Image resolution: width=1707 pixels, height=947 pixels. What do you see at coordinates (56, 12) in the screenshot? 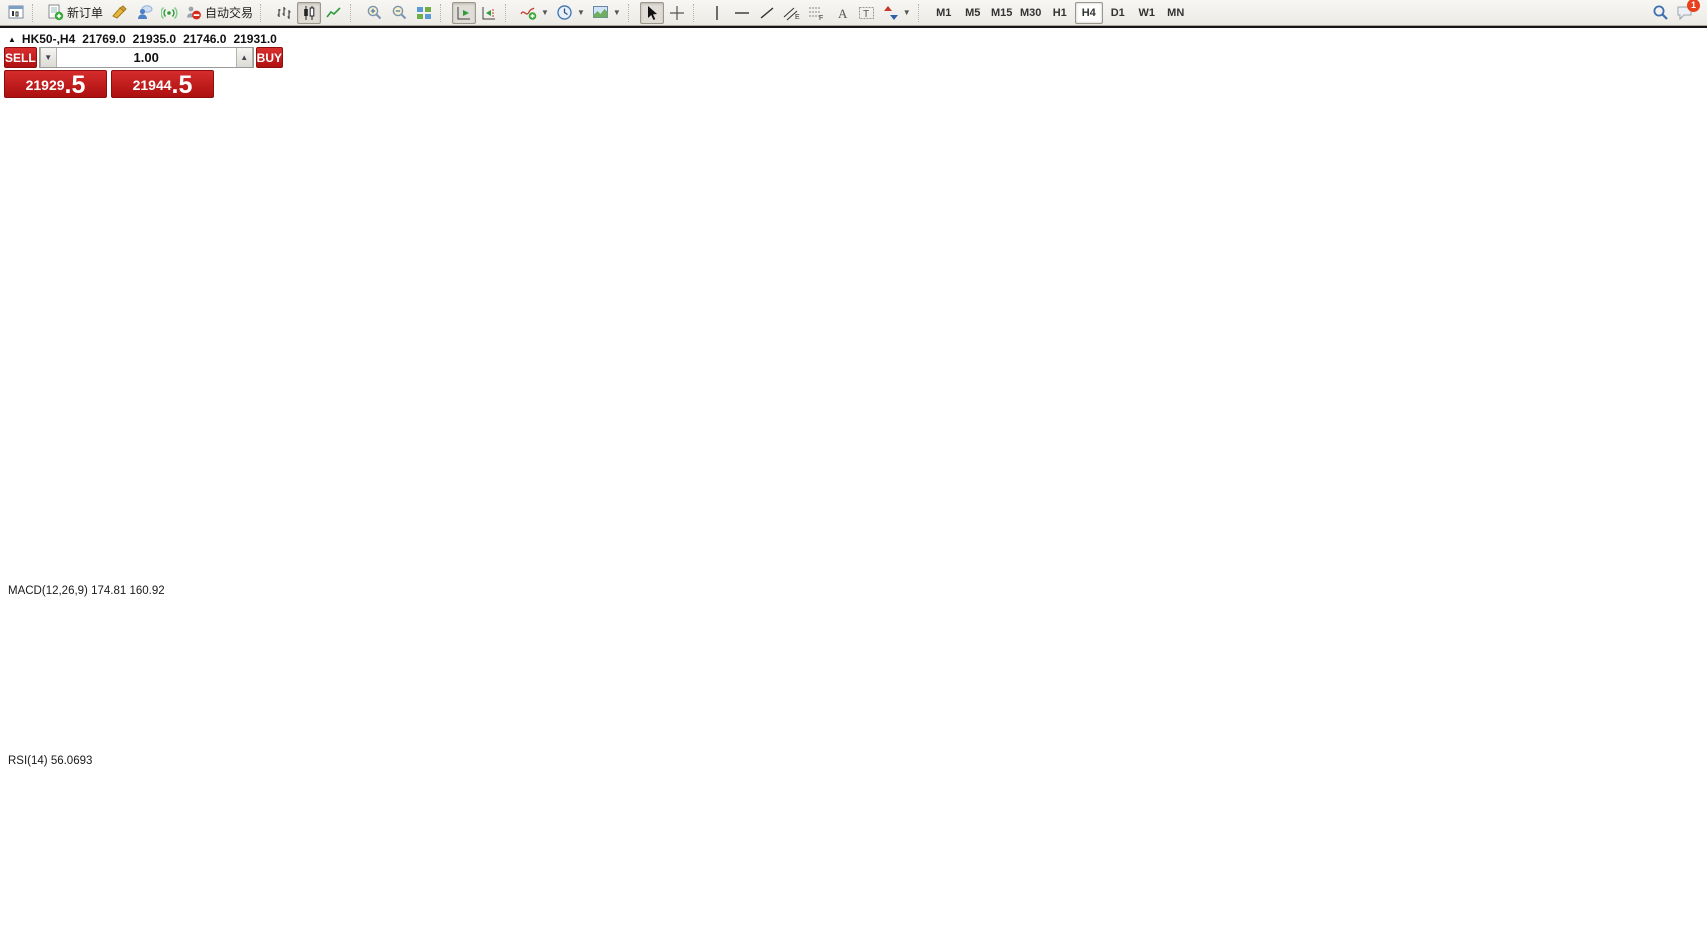
I see `new-order-icon` at bounding box center [56, 12].